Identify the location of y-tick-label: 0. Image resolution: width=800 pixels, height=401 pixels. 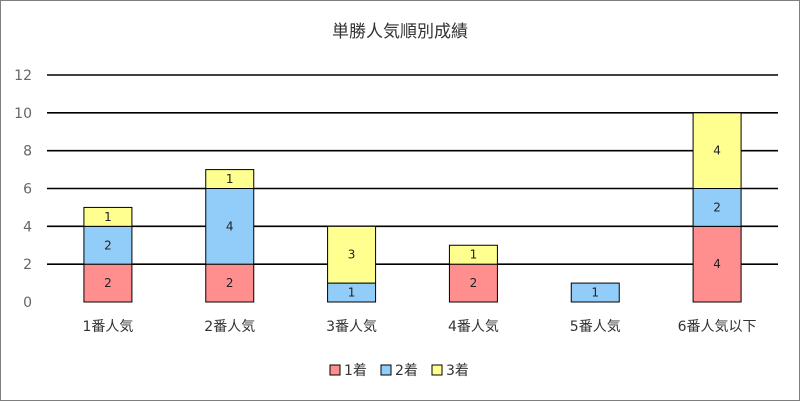
(27, 303).